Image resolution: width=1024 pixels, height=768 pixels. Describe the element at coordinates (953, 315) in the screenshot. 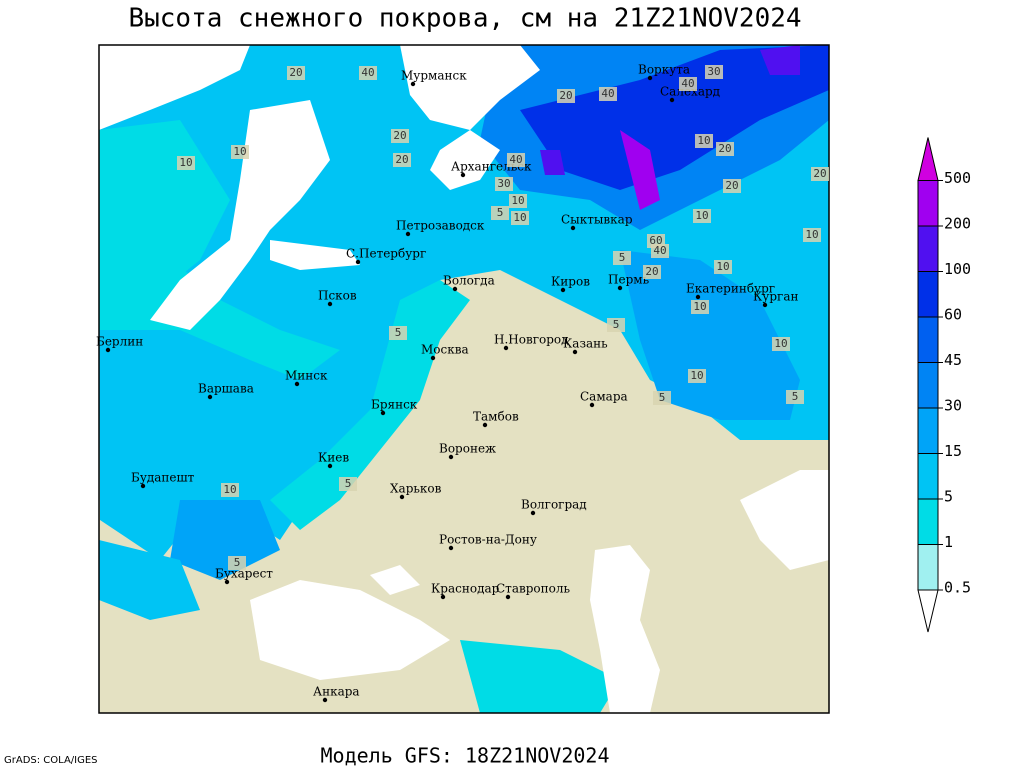

I see `legend-label: 60` at that location.